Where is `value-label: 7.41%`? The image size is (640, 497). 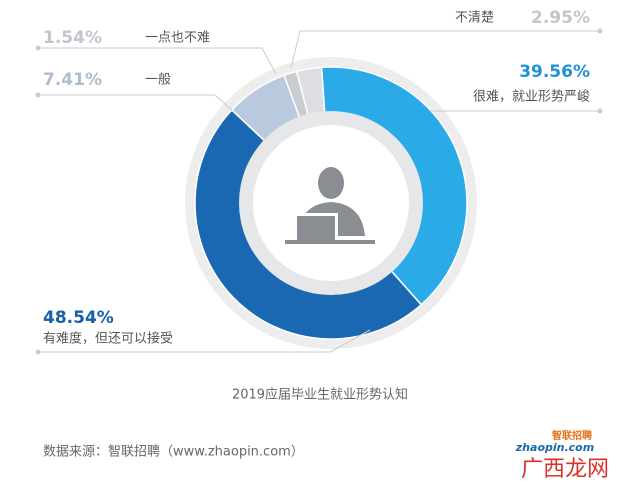 value-label: 7.41% is located at coordinates (72, 80).